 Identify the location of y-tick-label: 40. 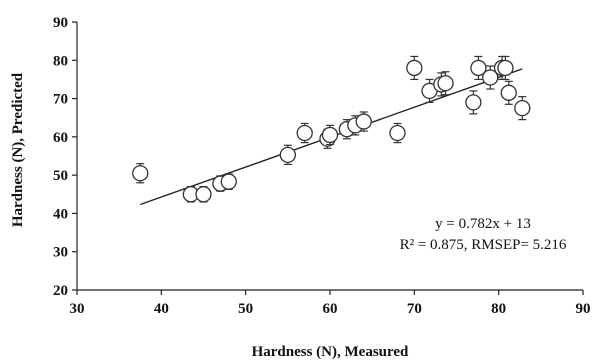
(60, 214).